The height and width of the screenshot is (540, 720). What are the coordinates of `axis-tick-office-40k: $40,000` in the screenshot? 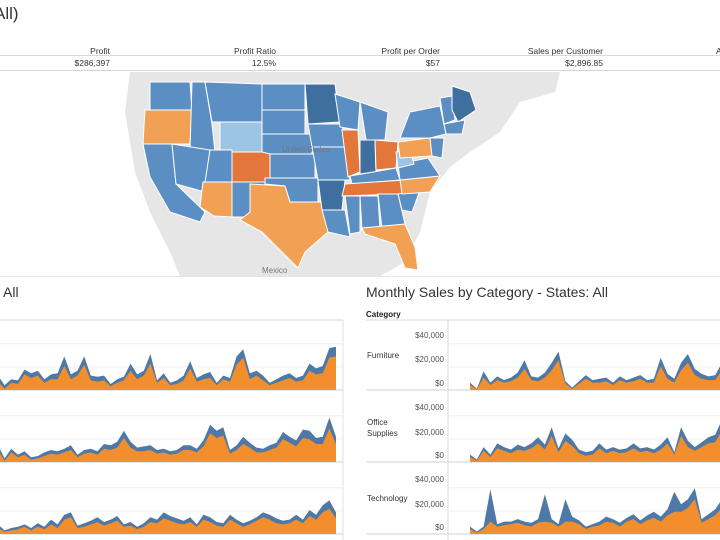 It's located at (429, 407).